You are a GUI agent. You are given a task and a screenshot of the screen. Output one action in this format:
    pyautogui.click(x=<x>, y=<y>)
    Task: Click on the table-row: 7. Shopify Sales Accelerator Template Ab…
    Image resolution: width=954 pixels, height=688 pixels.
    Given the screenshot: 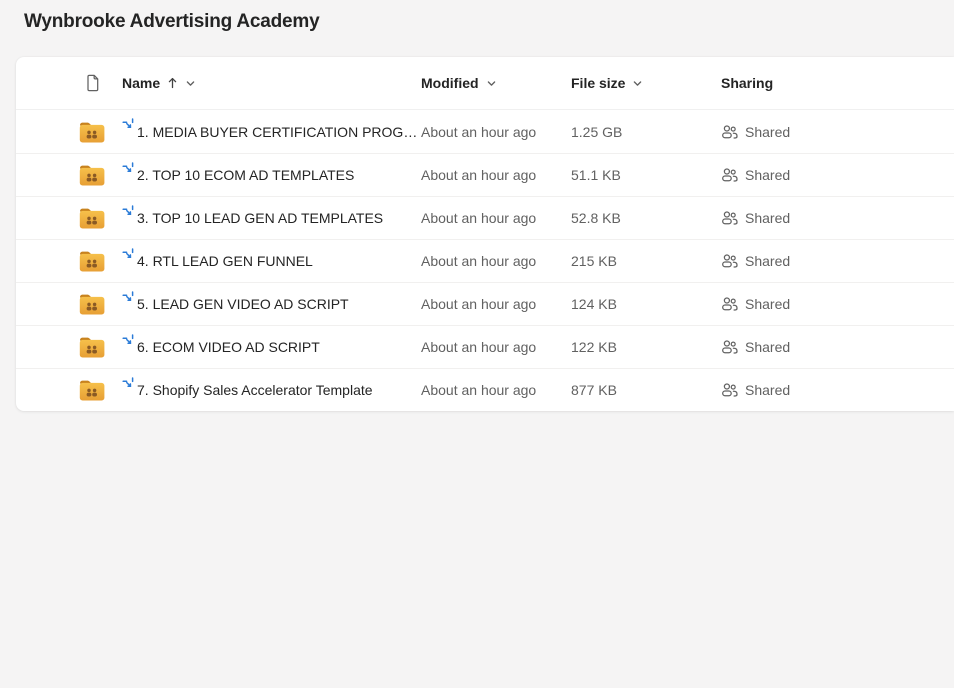 What is the action you would take?
    pyautogui.click(x=485, y=389)
    